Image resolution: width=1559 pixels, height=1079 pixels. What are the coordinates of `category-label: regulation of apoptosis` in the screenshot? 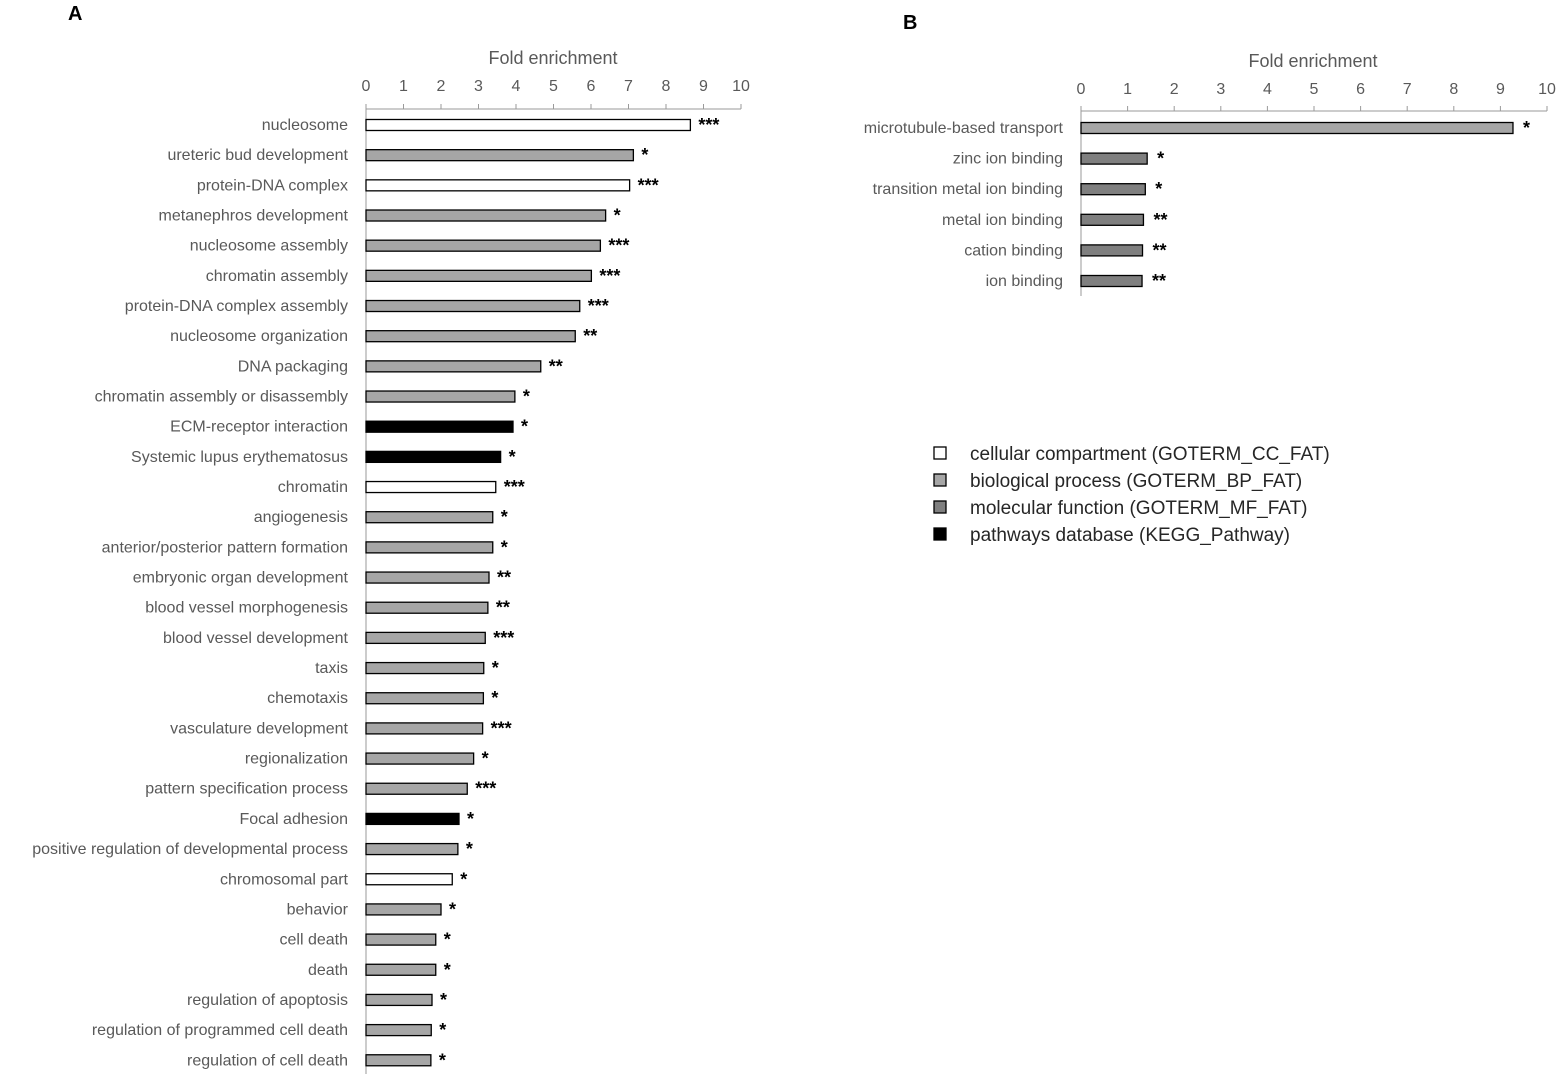 It's located at (267, 1000).